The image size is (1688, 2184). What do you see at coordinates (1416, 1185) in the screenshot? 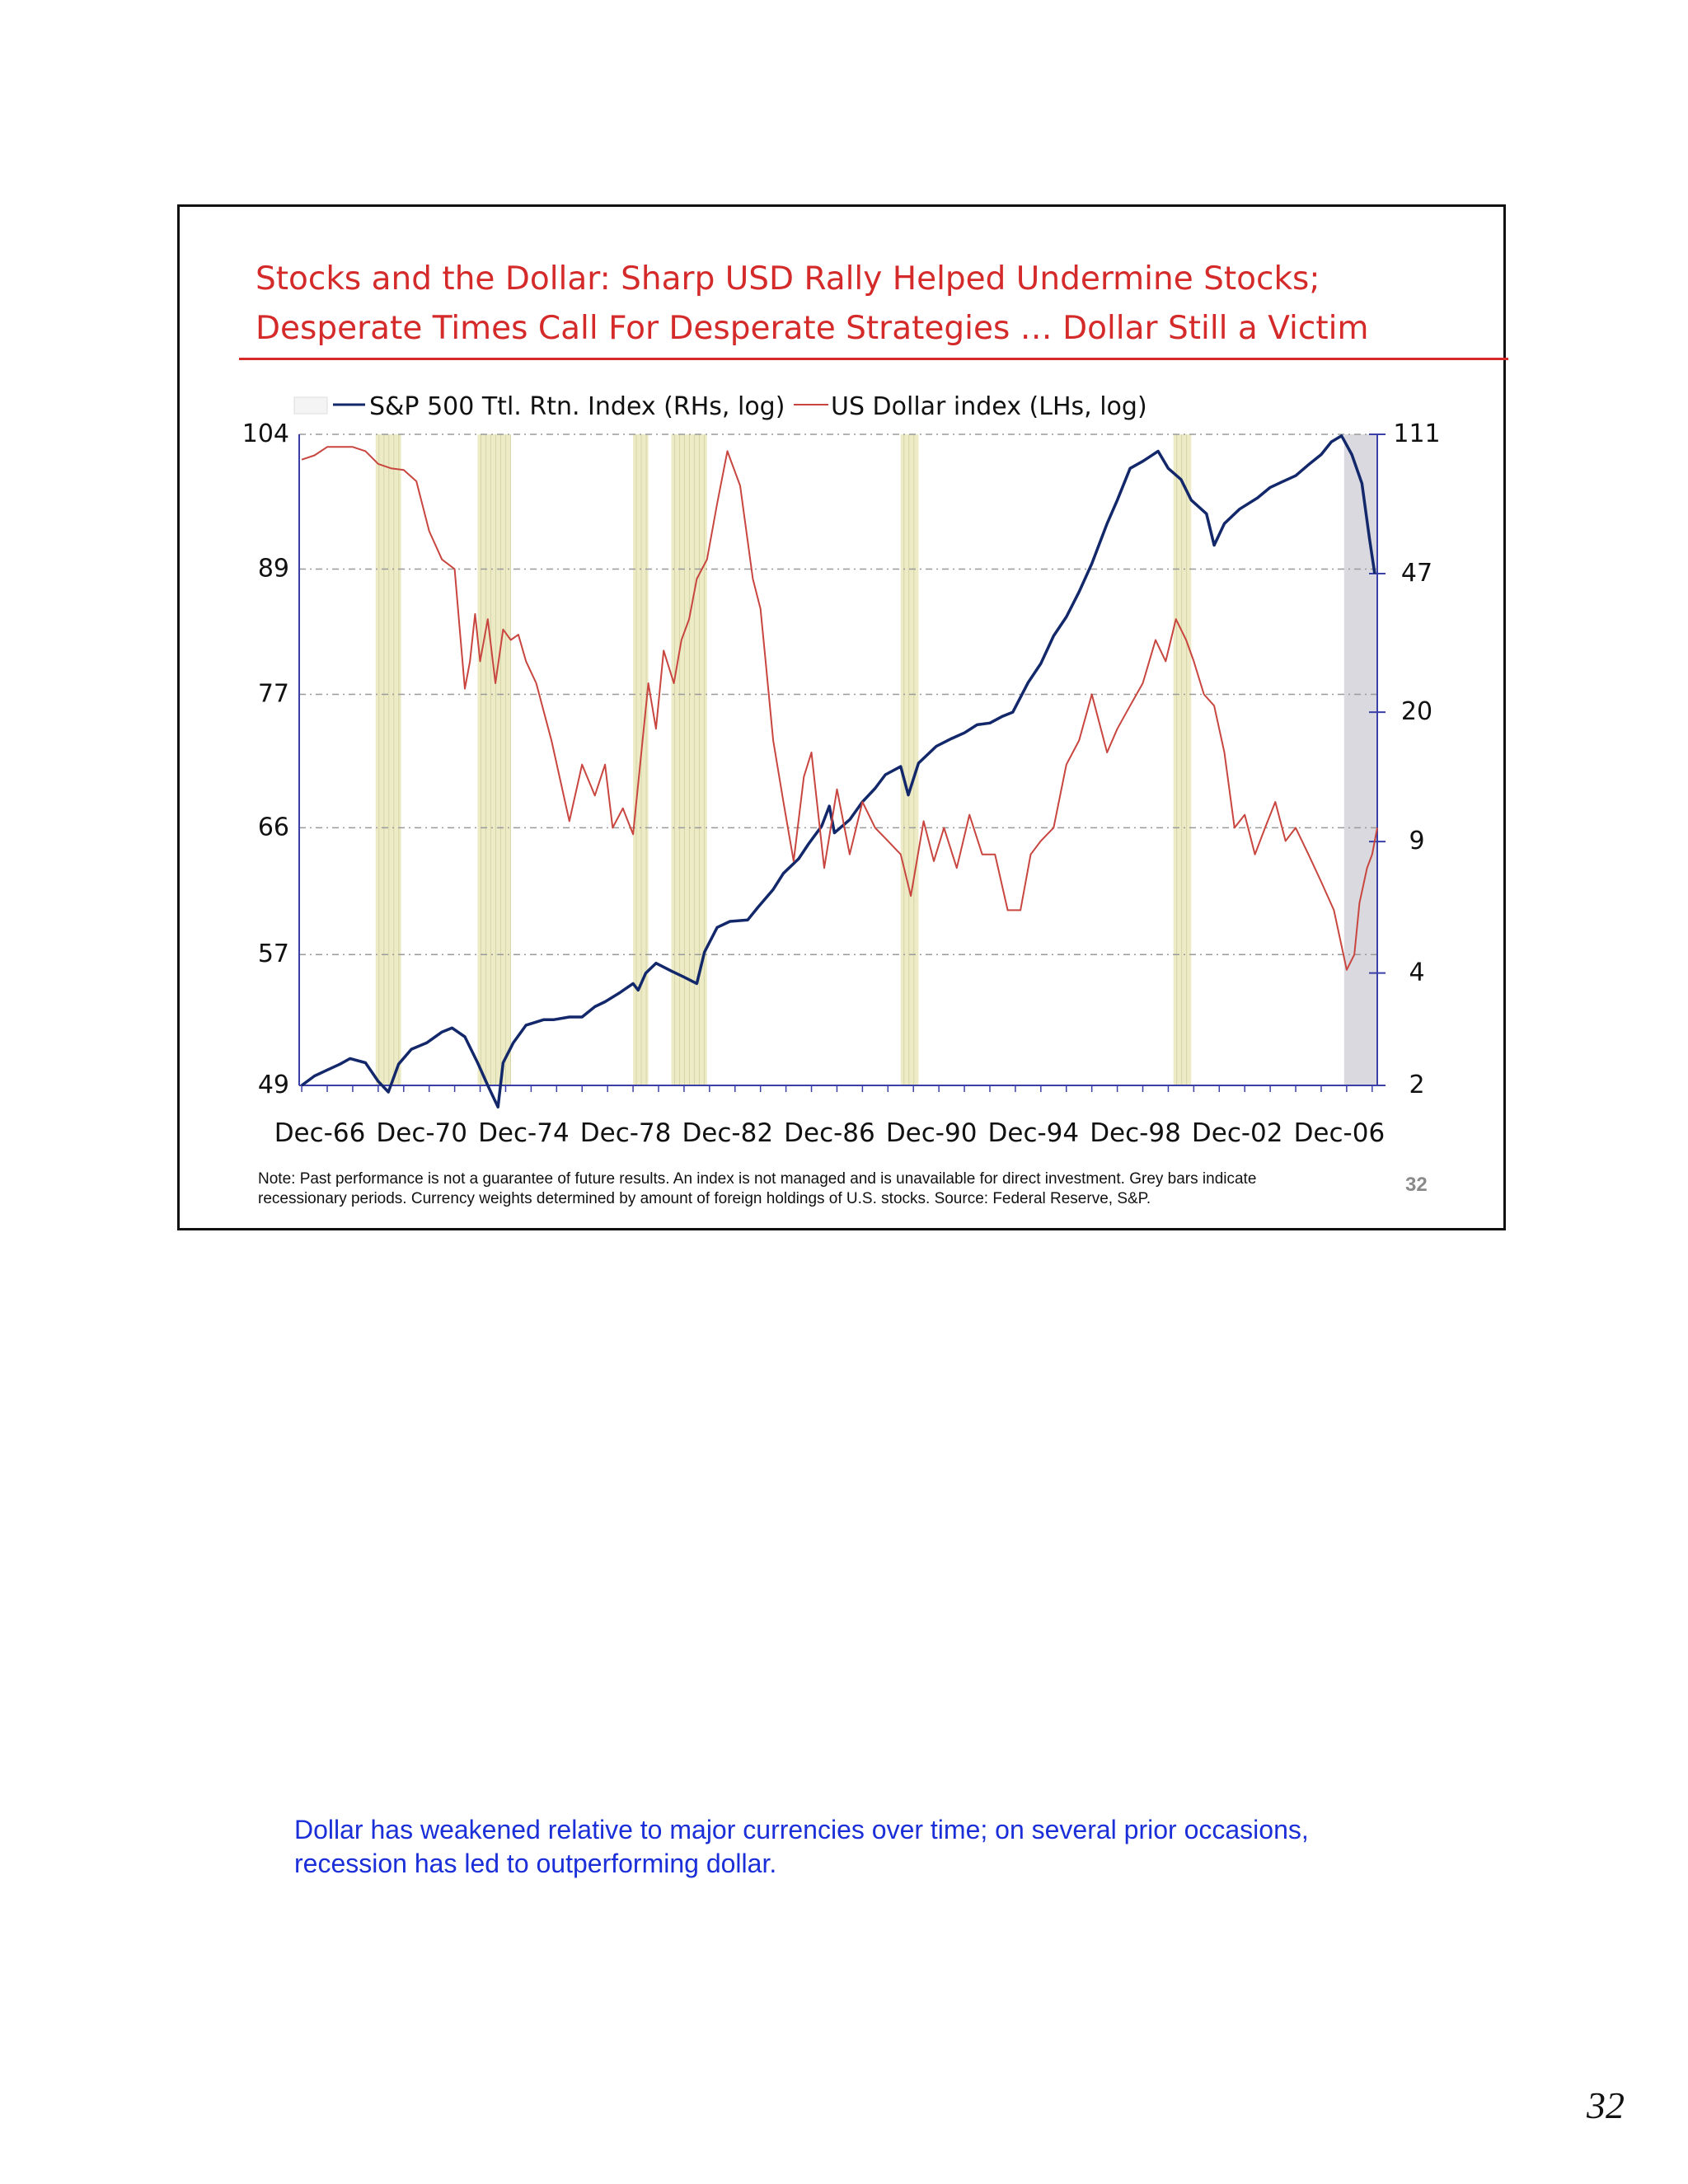
I see `slide-number: 32` at bounding box center [1416, 1185].